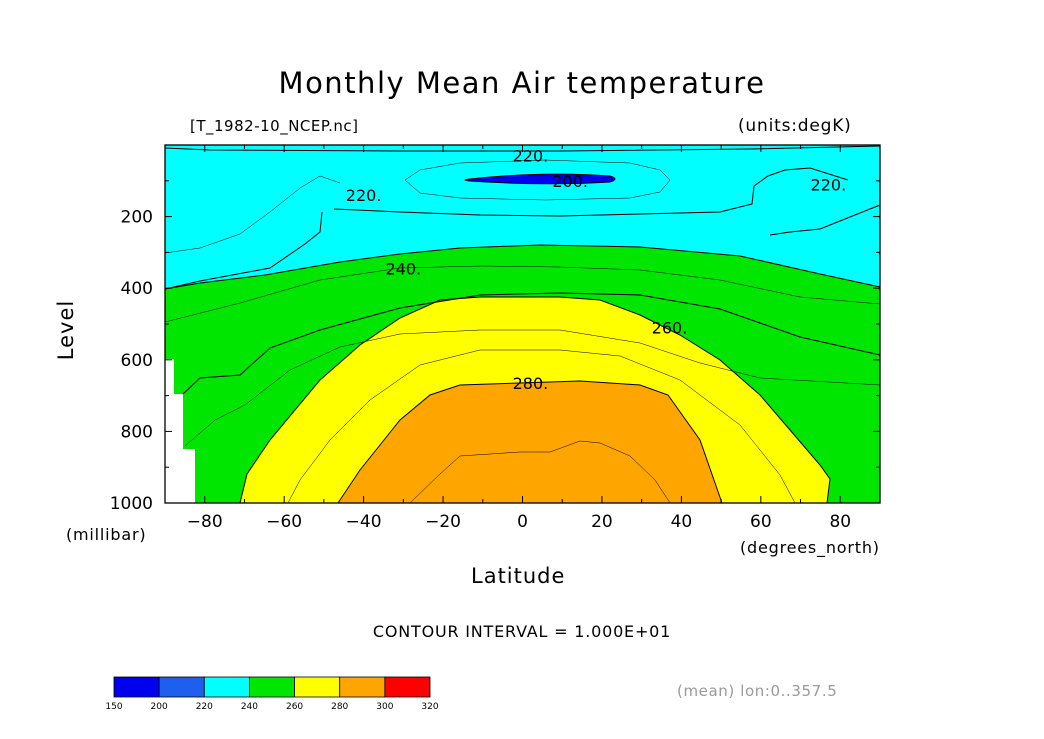 The width and height of the screenshot is (1044, 739). I want to click on x-tick-label: 60, so click(761, 522).